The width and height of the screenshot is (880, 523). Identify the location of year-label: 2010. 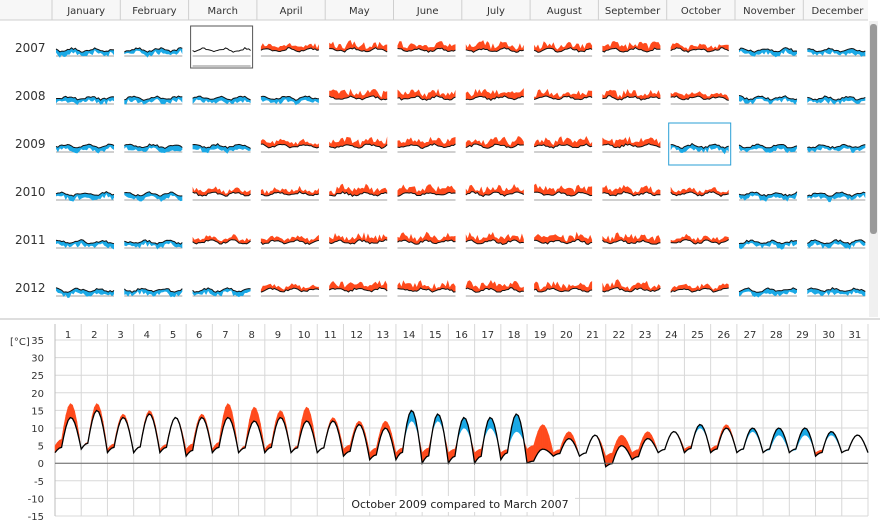
(30, 192).